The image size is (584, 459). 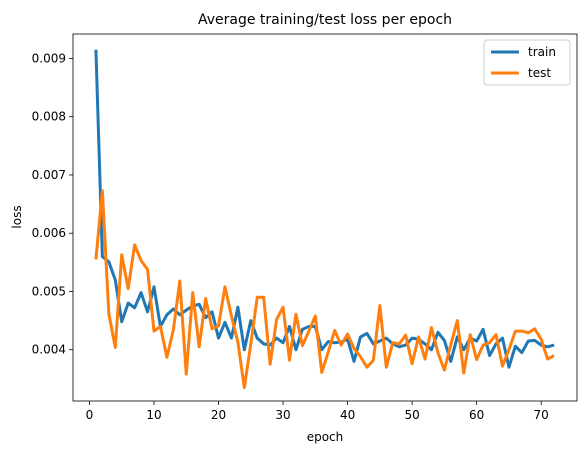 What do you see at coordinates (282, 415) in the screenshot?
I see `x-tick-label: 30` at bounding box center [282, 415].